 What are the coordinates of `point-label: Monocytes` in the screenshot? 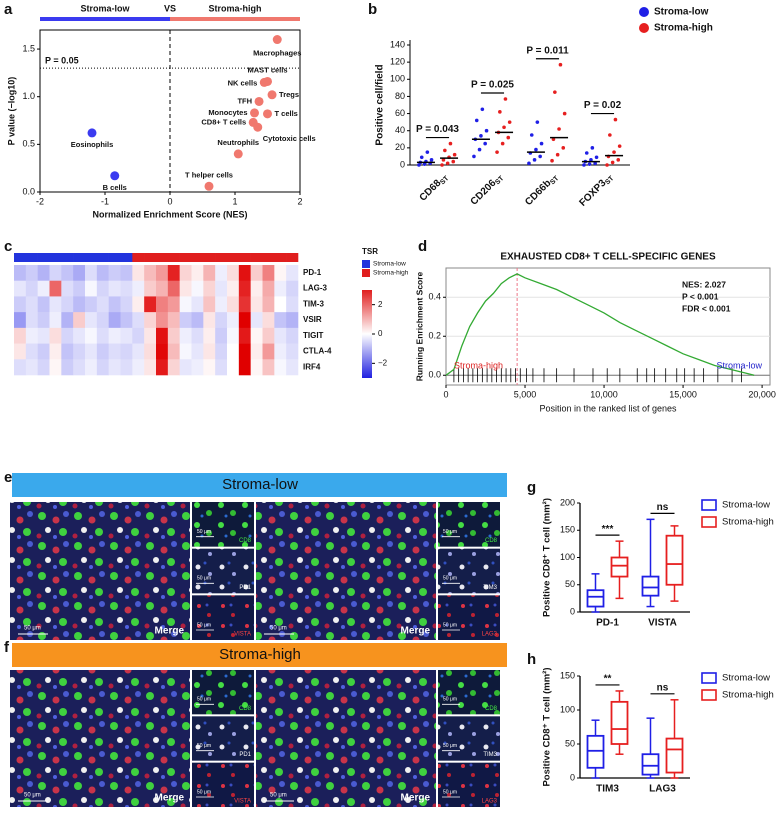 It's located at (227, 112).